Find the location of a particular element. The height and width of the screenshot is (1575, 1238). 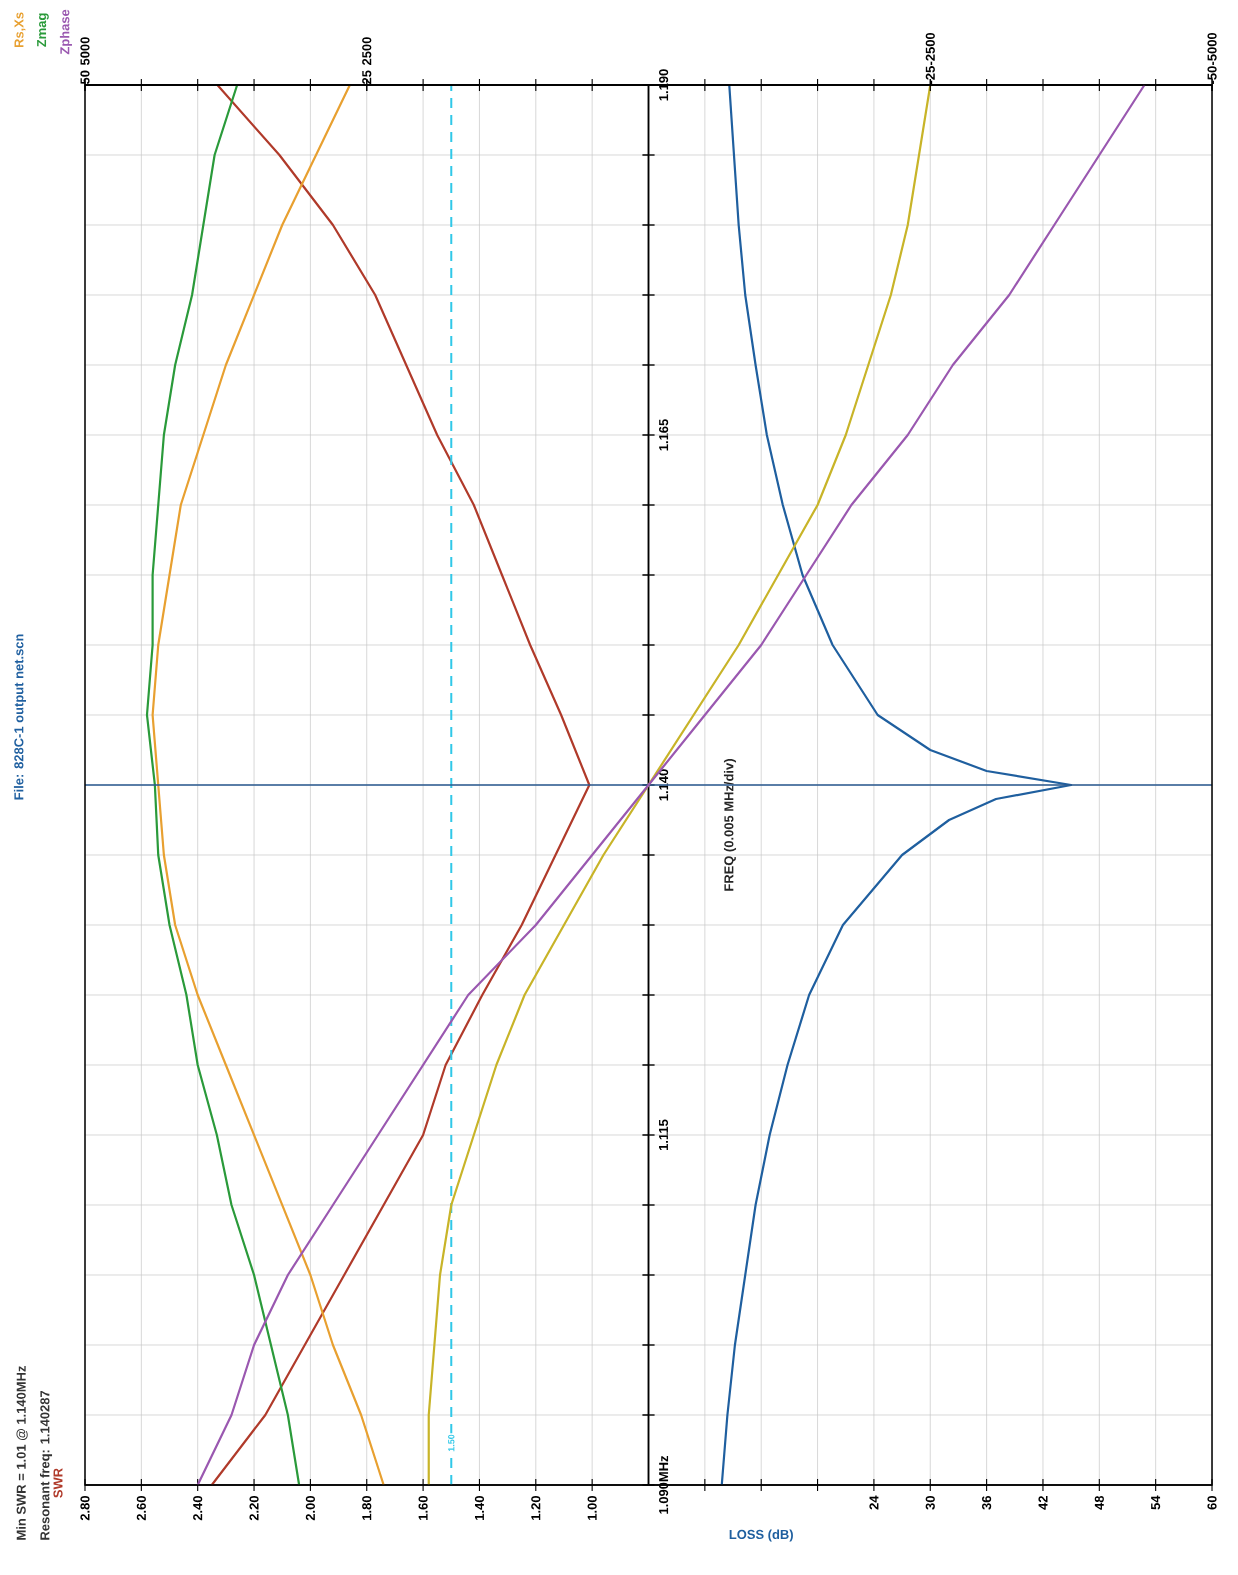

x-tick-label: 30 is located at coordinates (930, 1503).